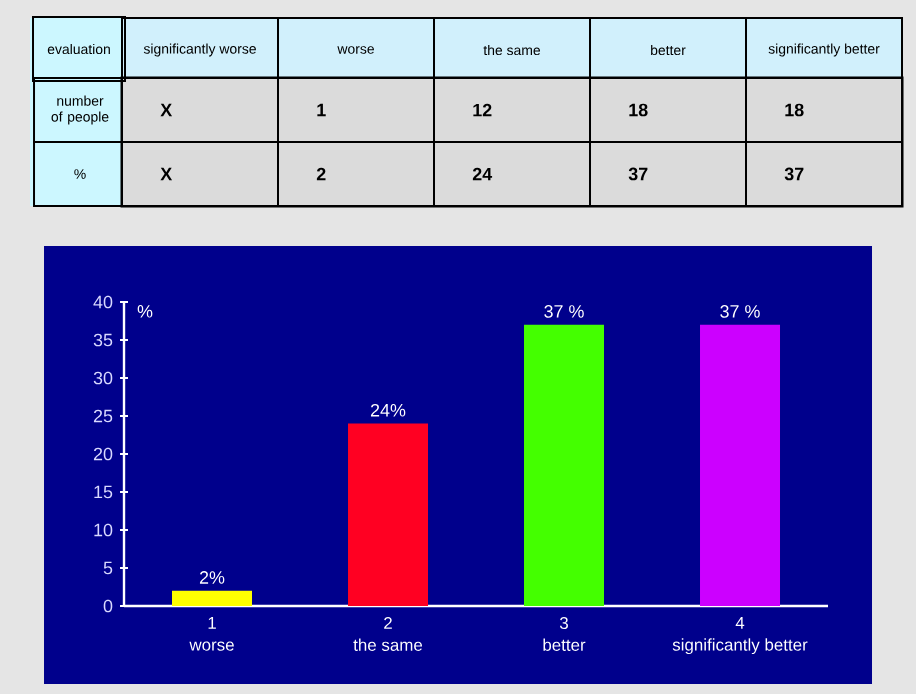 This screenshot has height=694, width=916. What do you see at coordinates (103, 340) in the screenshot?
I see `y-tick-label: 35` at bounding box center [103, 340].